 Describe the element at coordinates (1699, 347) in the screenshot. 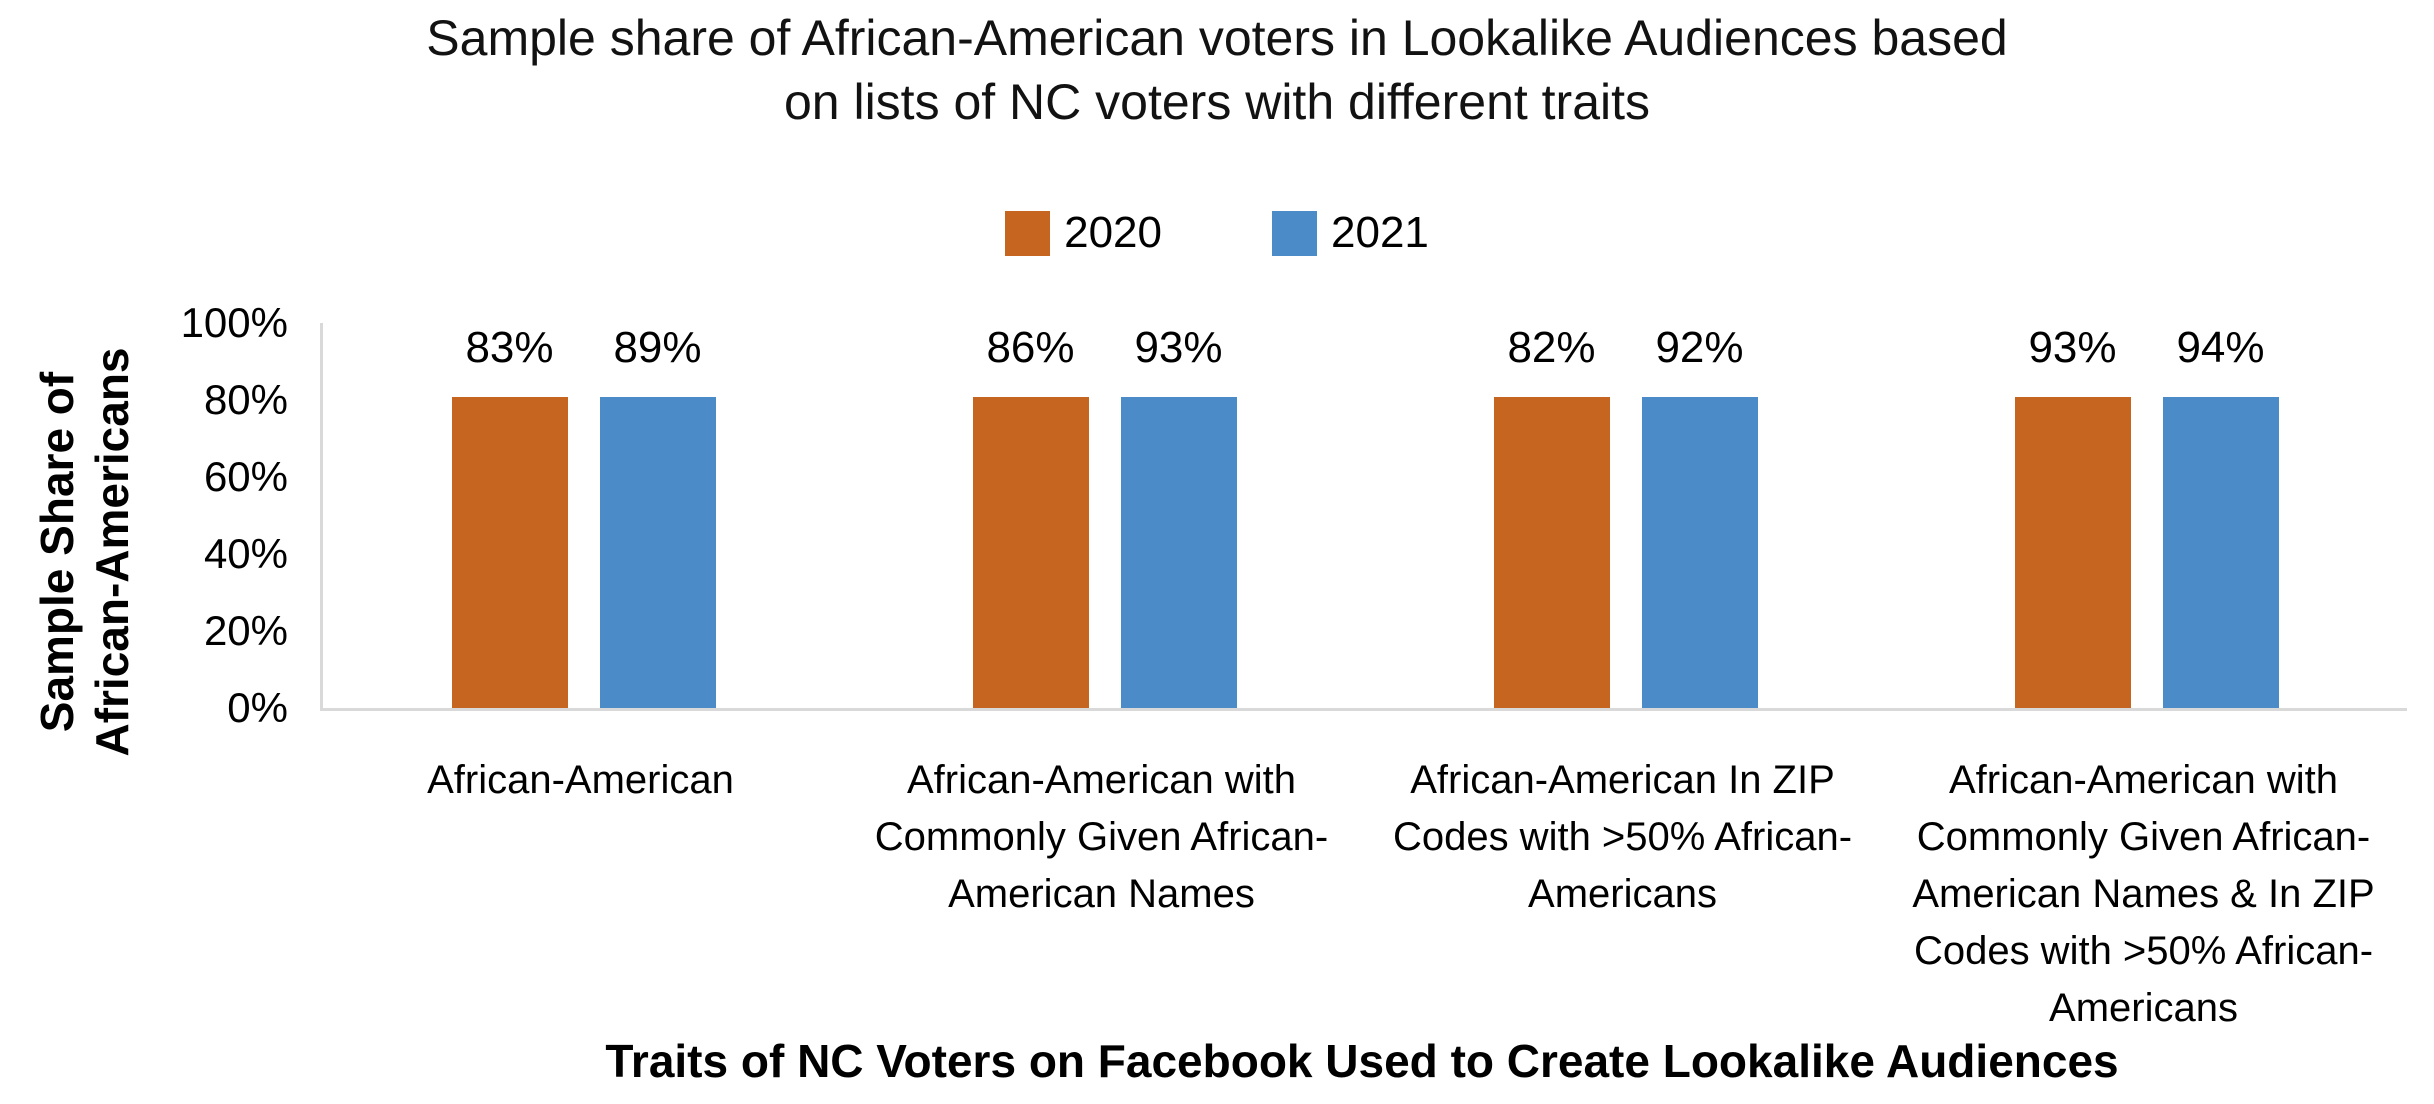

I see `bar-value-label-2021-3: 92%` at that location.